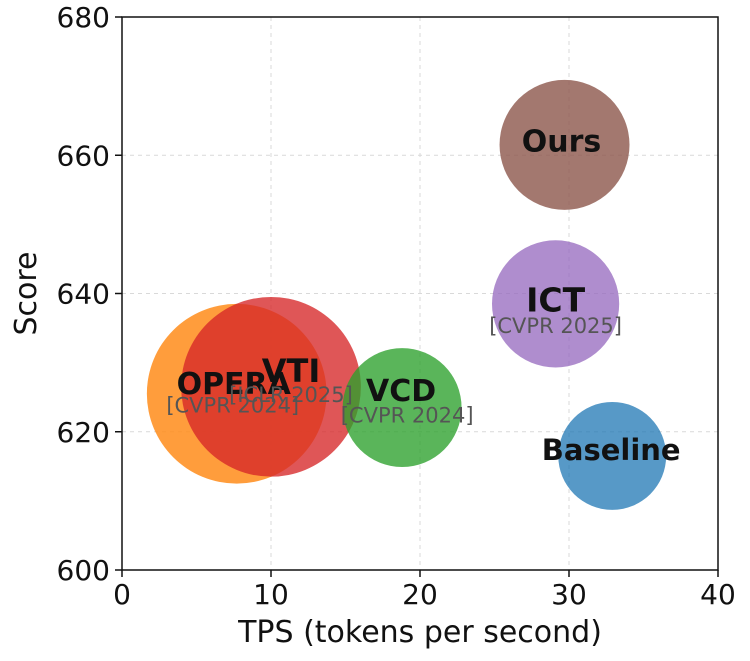 The height and width of the screenshot is (661, 750). I want to click on x-tick-label-20: 20, so click(420, 594).